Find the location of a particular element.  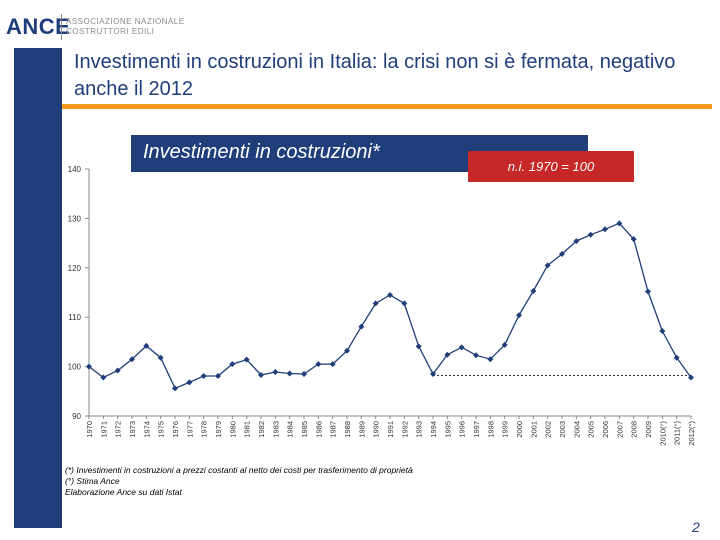

logo-subtitle: ASSOCIAZIONE NAZIONALE COSTRUTTORI EDILI is located at coordinates (125, 27).